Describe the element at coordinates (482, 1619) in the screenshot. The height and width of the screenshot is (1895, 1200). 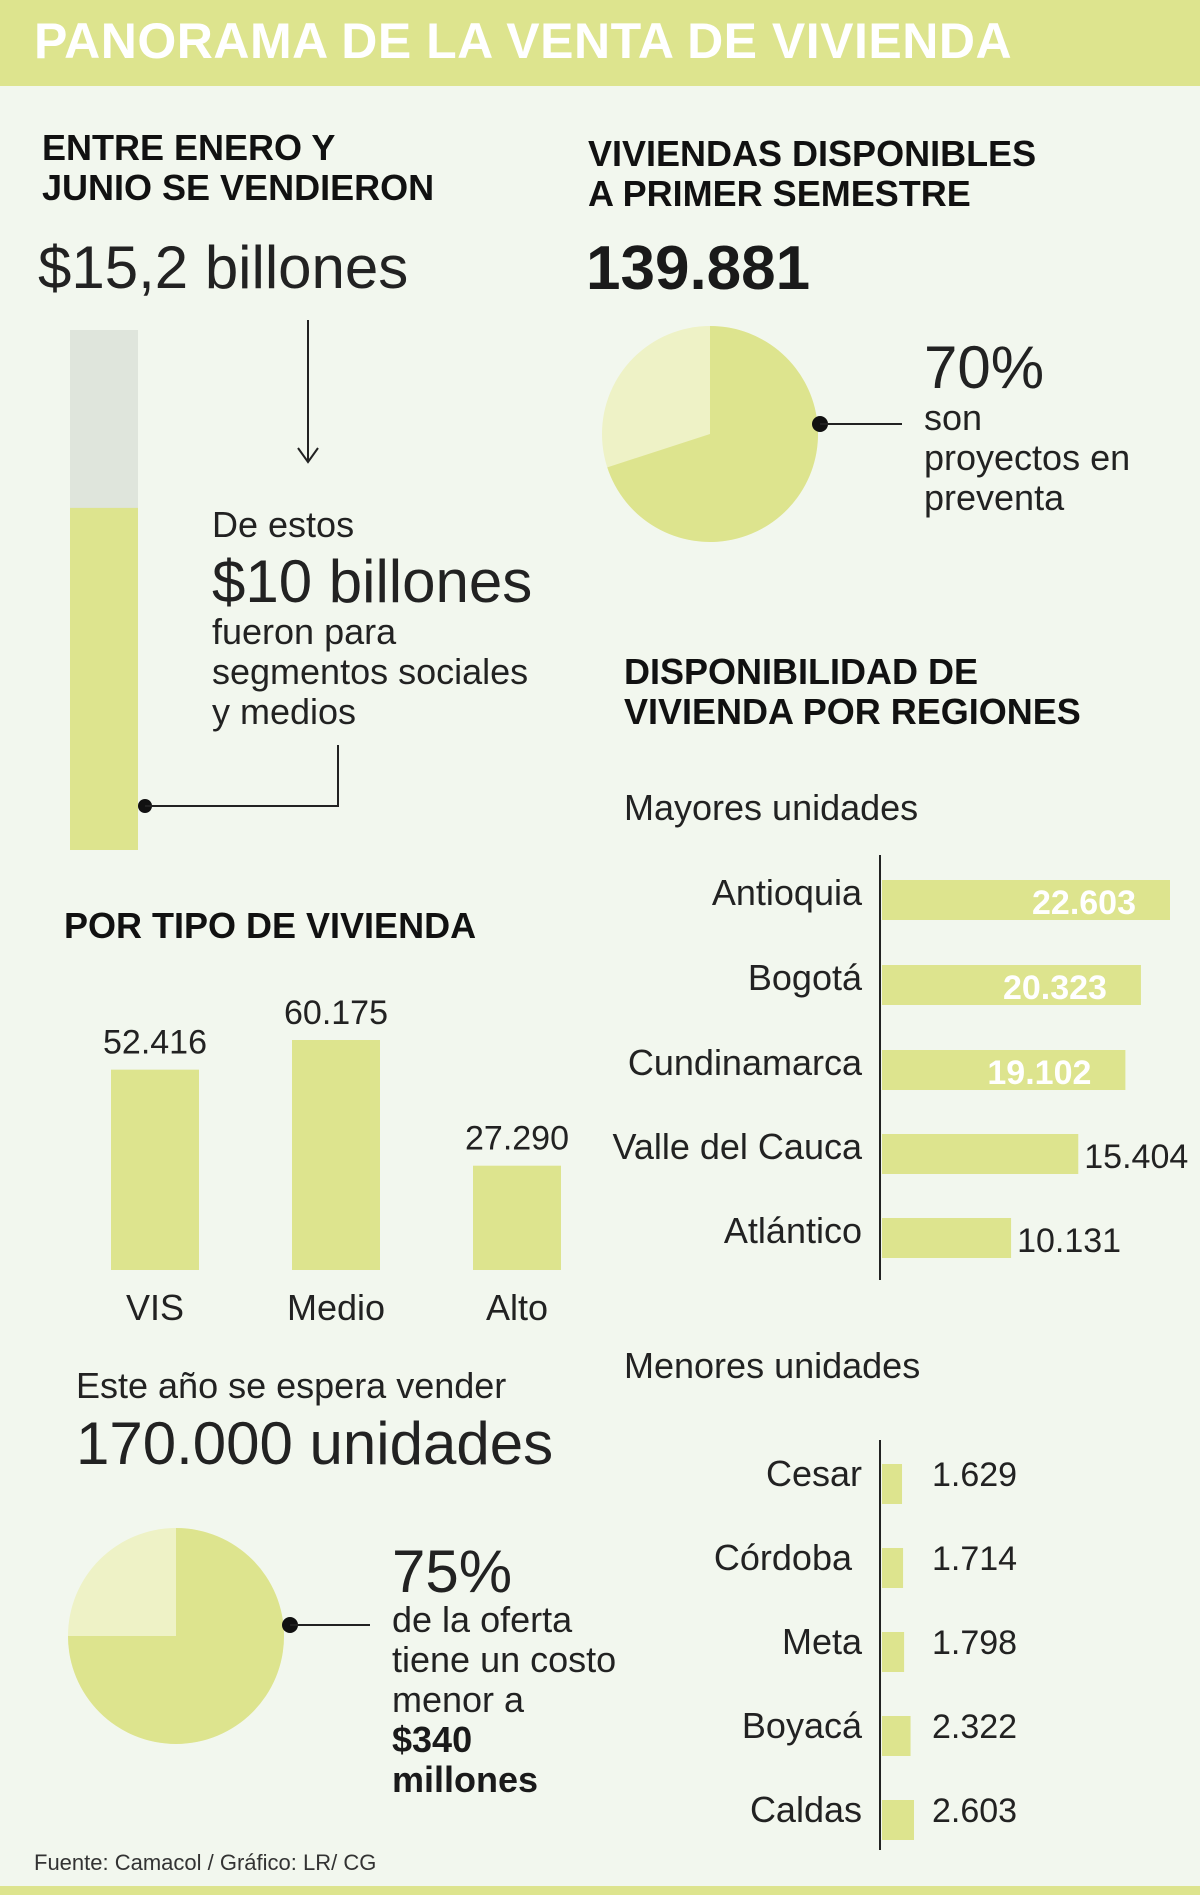
I see `expected-desc-line1: de la oferta` at that location.